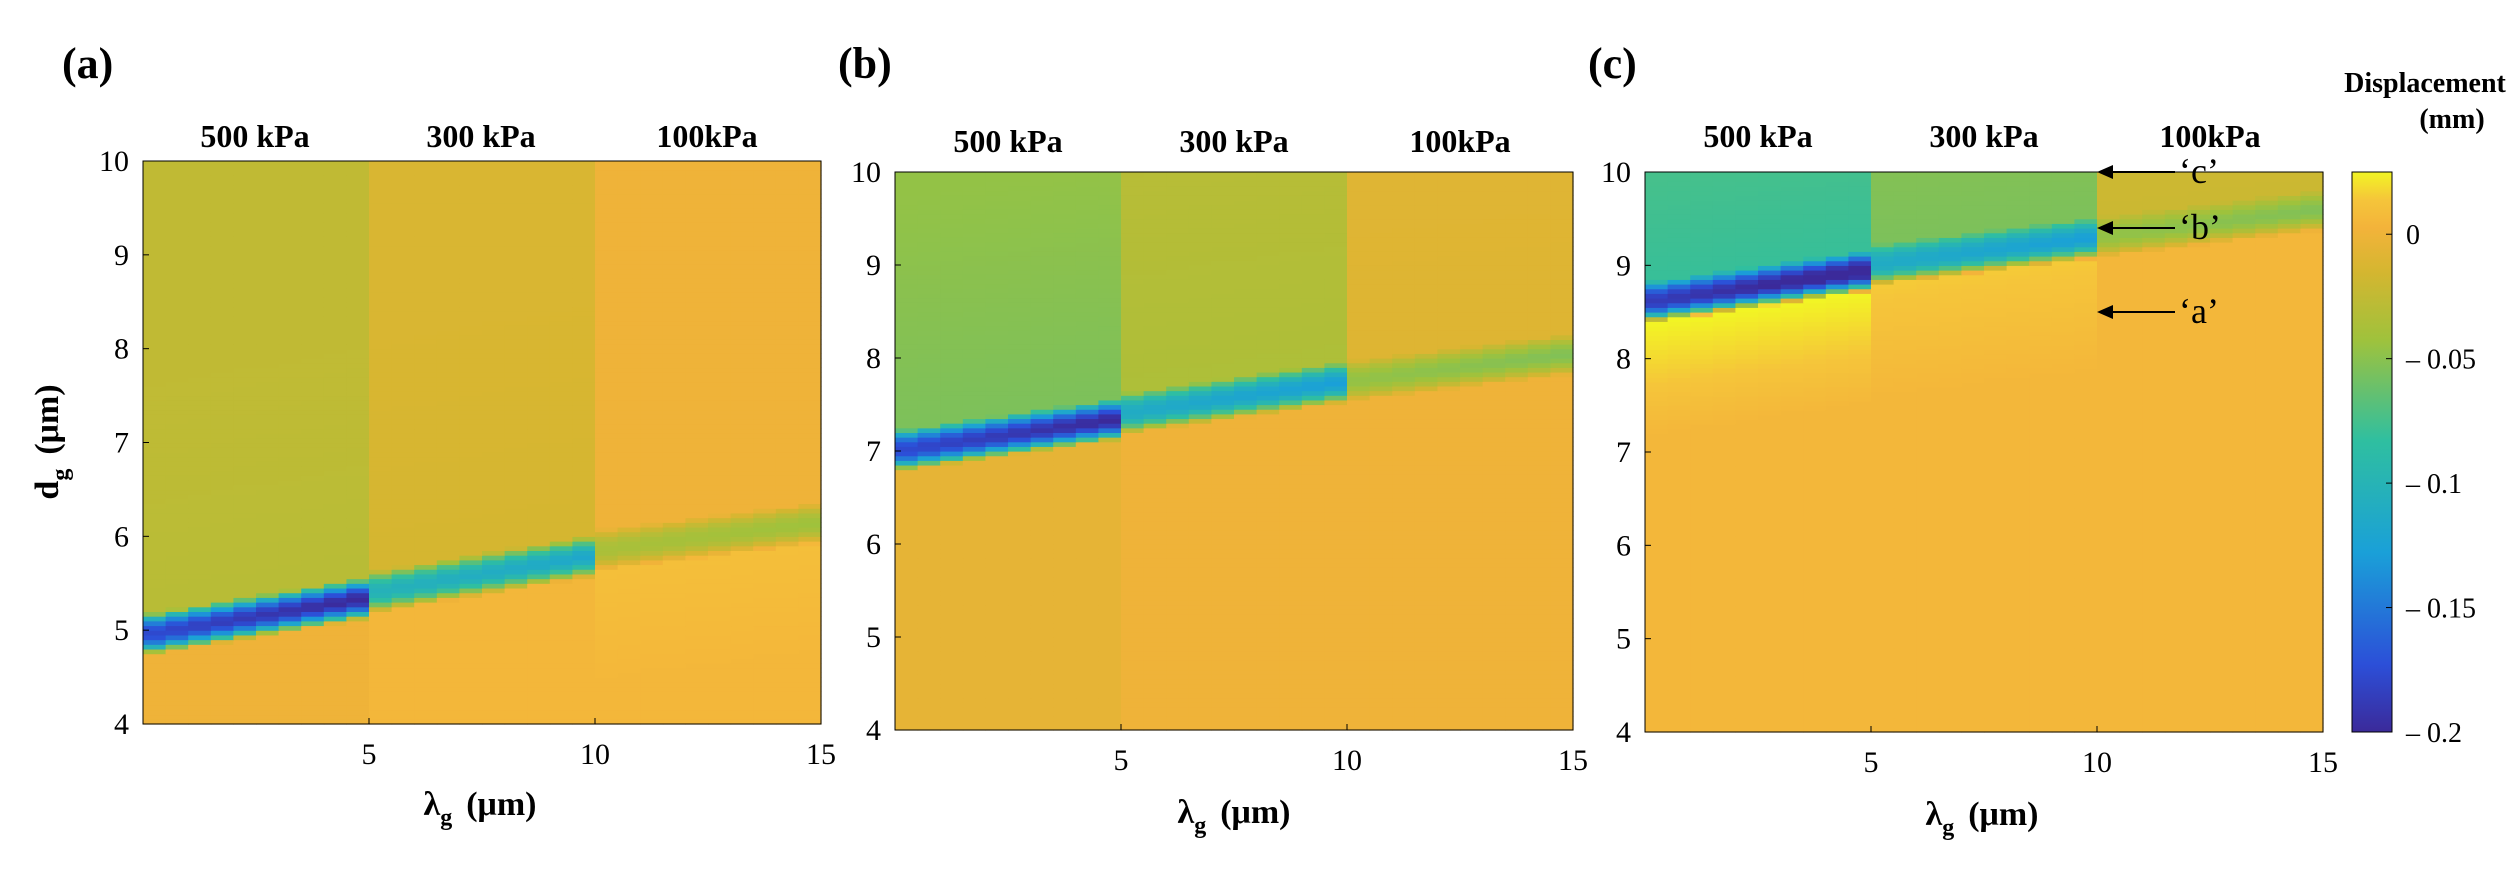 The height and width of the screenshot is (874, 2514). What do you see at coordinates (599, 744) in the screenshot?
I see `panel-a-x-ticks: 5 10 15` at bounding box center [599, 744].